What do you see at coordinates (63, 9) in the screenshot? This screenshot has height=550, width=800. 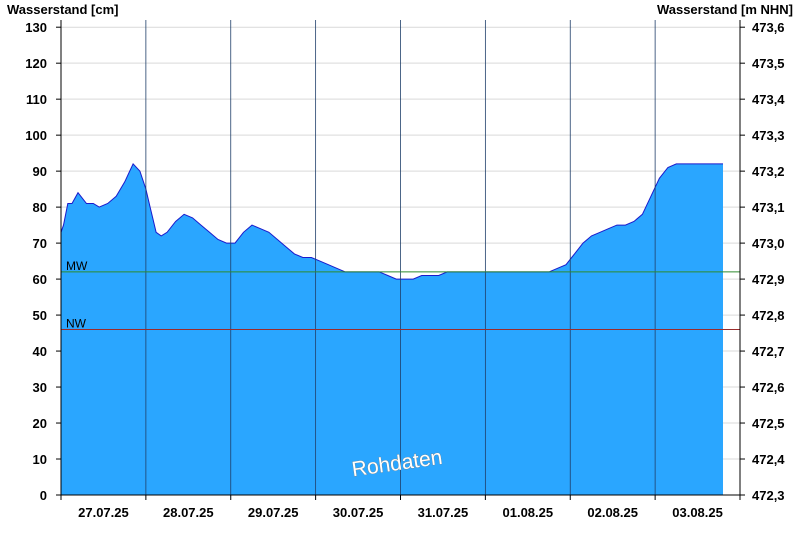 I see `y-axis-title-left: Wasserstand [cm]` at bounding box center [63, 9].